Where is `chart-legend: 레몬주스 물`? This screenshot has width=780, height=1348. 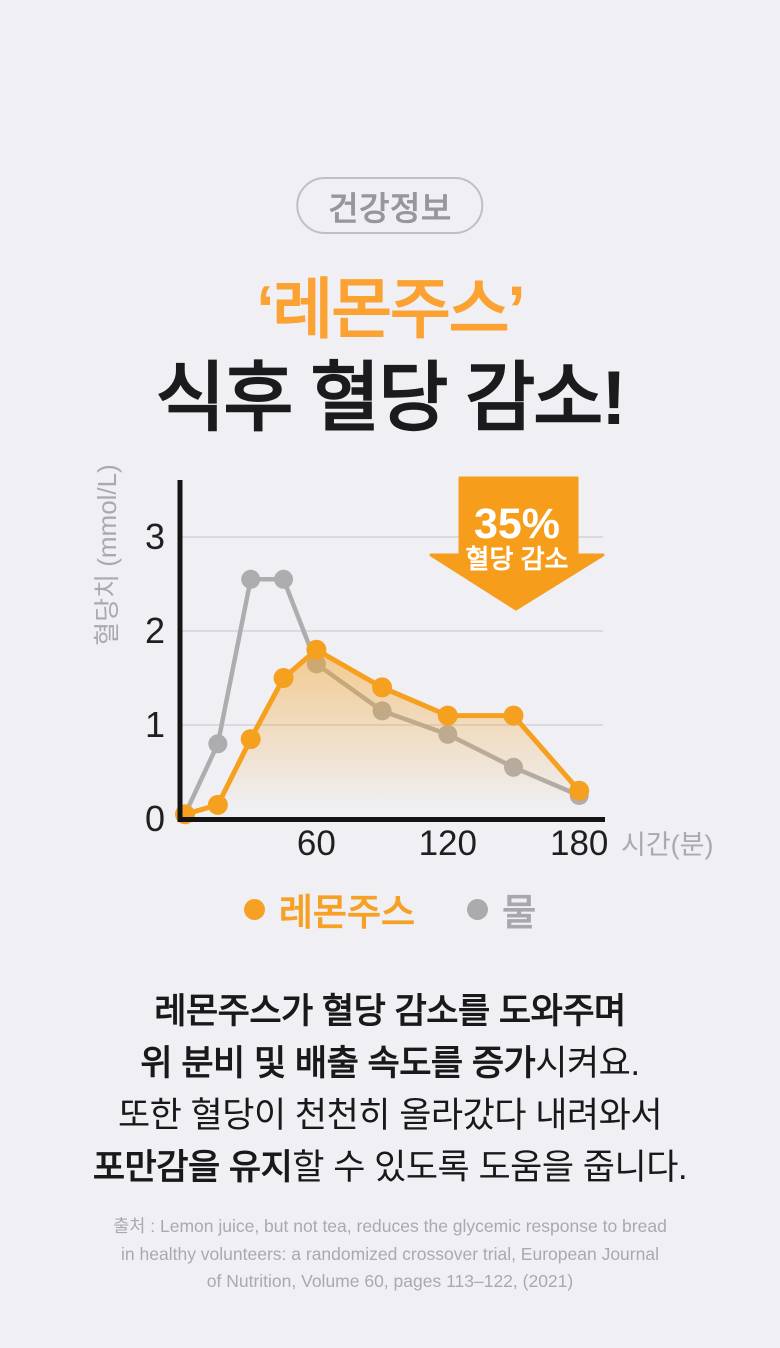
chart-legend: 레몬주스 물 is located at coordinates (390, 909).